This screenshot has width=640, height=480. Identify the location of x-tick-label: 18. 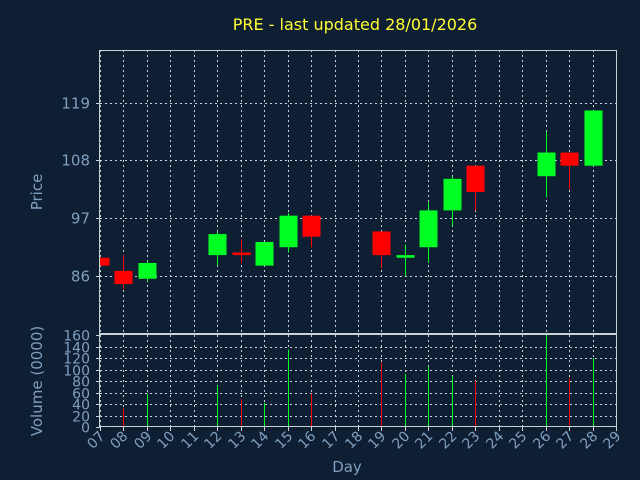
(354, 441).